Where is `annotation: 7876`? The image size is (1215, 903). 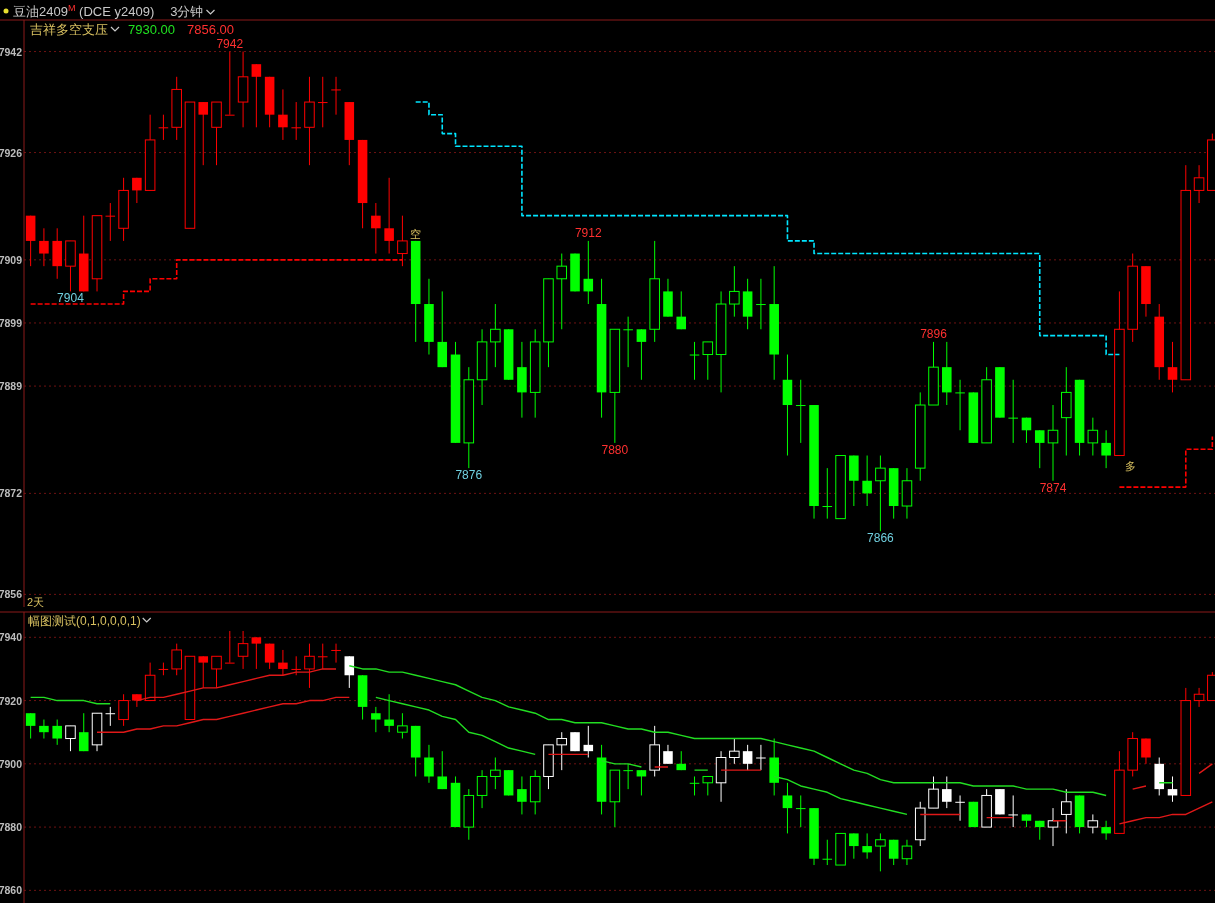 annotation: 7876 is located at coordinates (469, 475).